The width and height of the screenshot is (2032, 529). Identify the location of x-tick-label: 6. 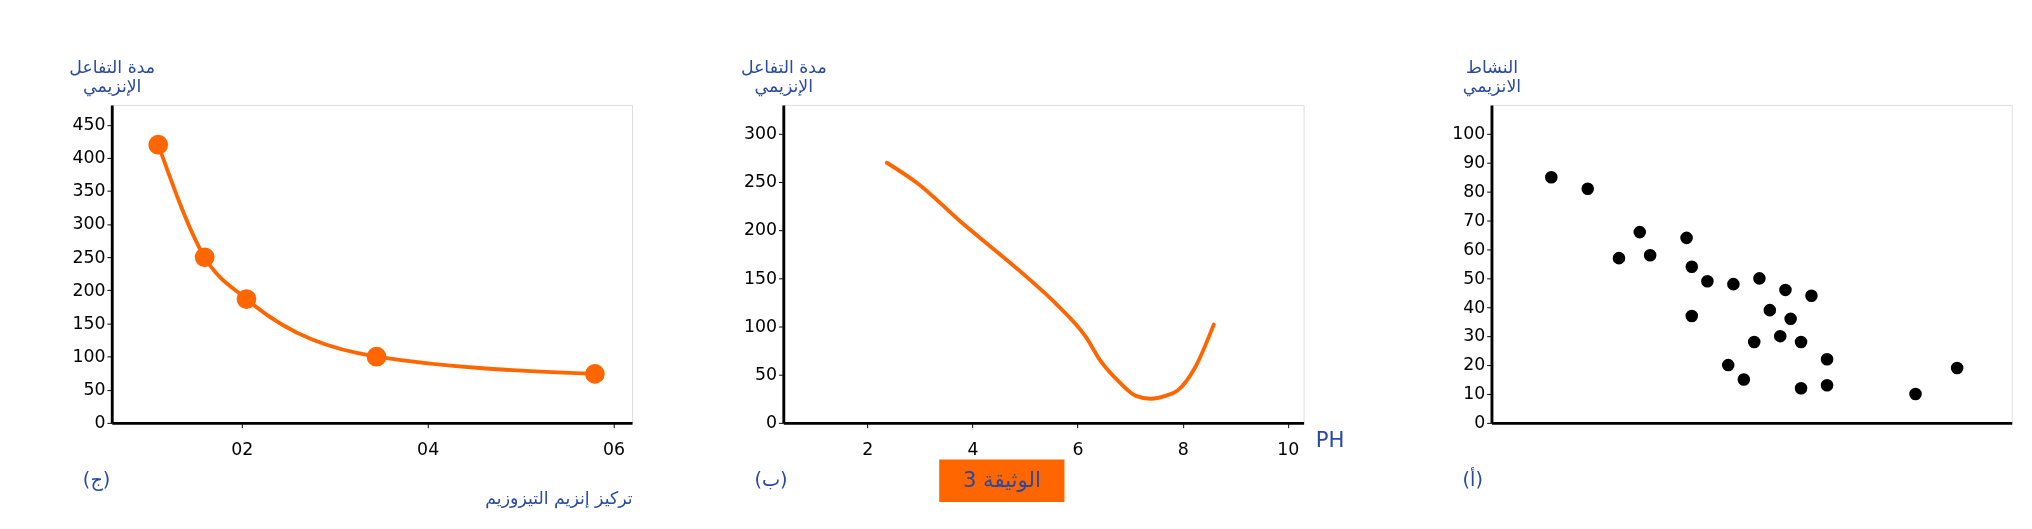
(1078, 449).